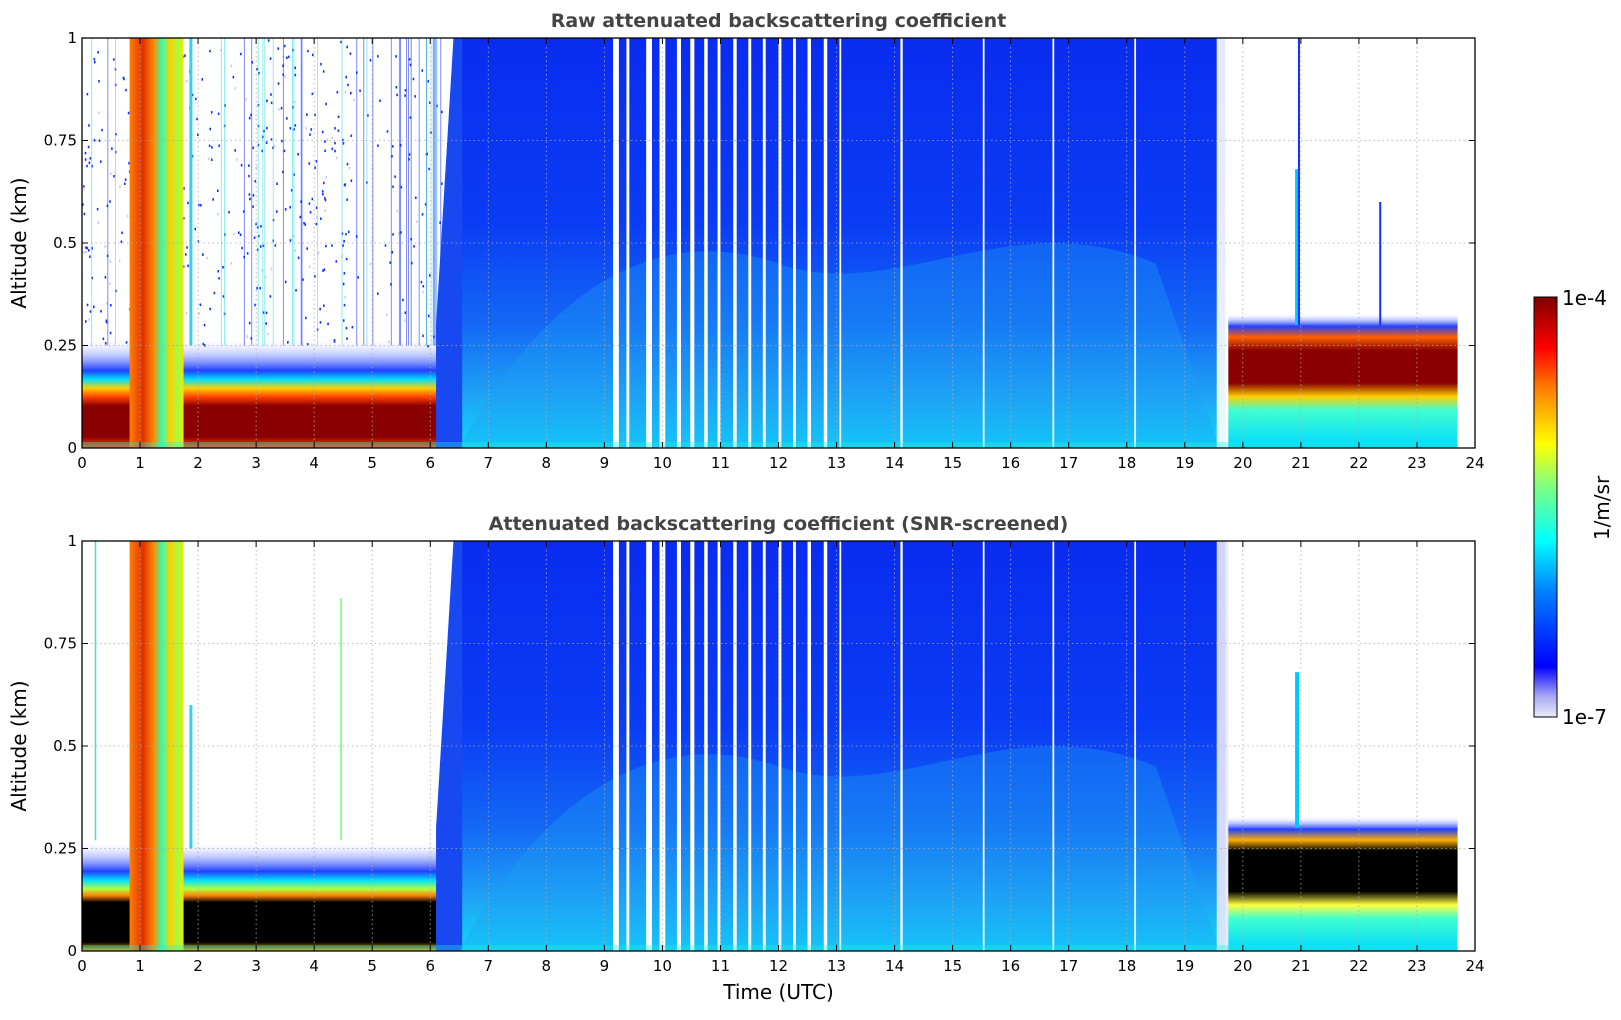  I want to click on x-tick-label: 9, so click(605, 463).